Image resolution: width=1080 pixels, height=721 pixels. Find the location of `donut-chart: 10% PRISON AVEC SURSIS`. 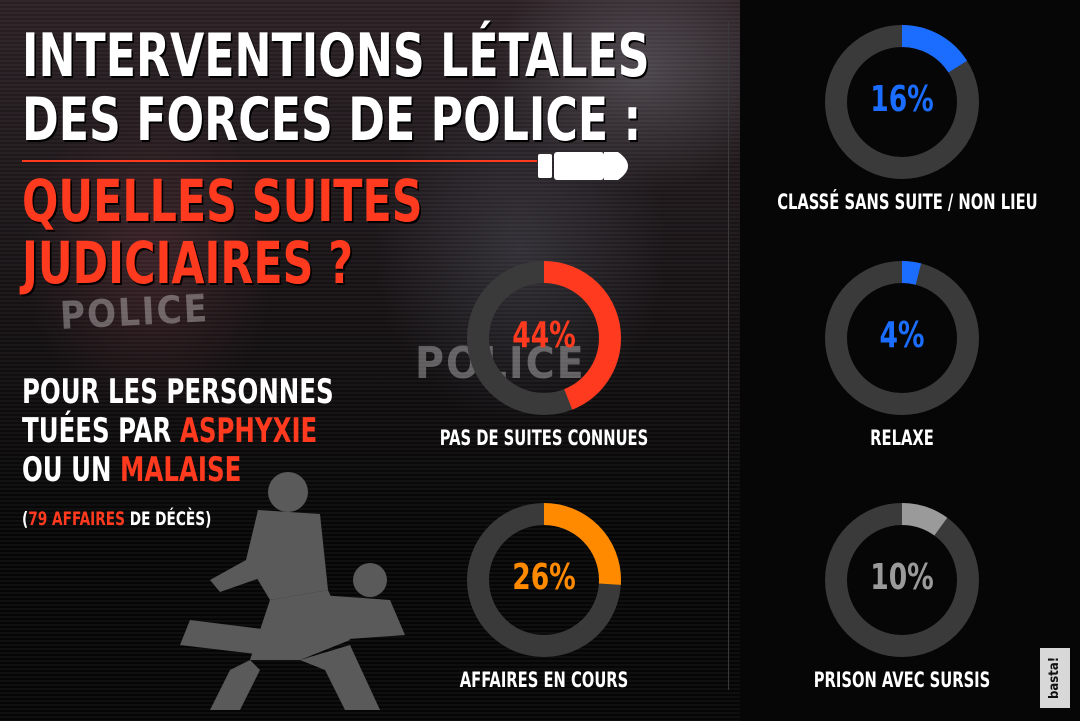

donut-chart: 10% PRISON AVEC SURSIS is located at coordinates (902, 596).